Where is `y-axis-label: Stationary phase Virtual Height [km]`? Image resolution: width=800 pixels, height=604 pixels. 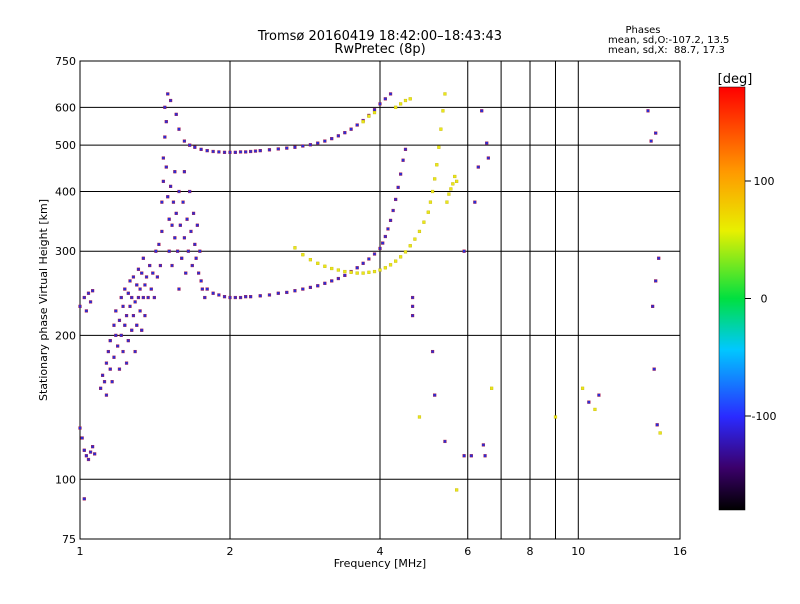 y-axis-label: Stationary phase Virtual Height [km] is located at coordinates (43, 300).